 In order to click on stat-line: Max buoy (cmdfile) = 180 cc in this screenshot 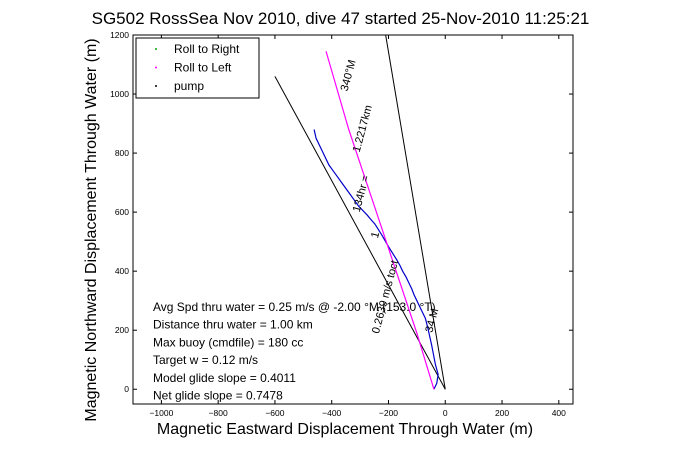, I will do `click(228, 342)`.